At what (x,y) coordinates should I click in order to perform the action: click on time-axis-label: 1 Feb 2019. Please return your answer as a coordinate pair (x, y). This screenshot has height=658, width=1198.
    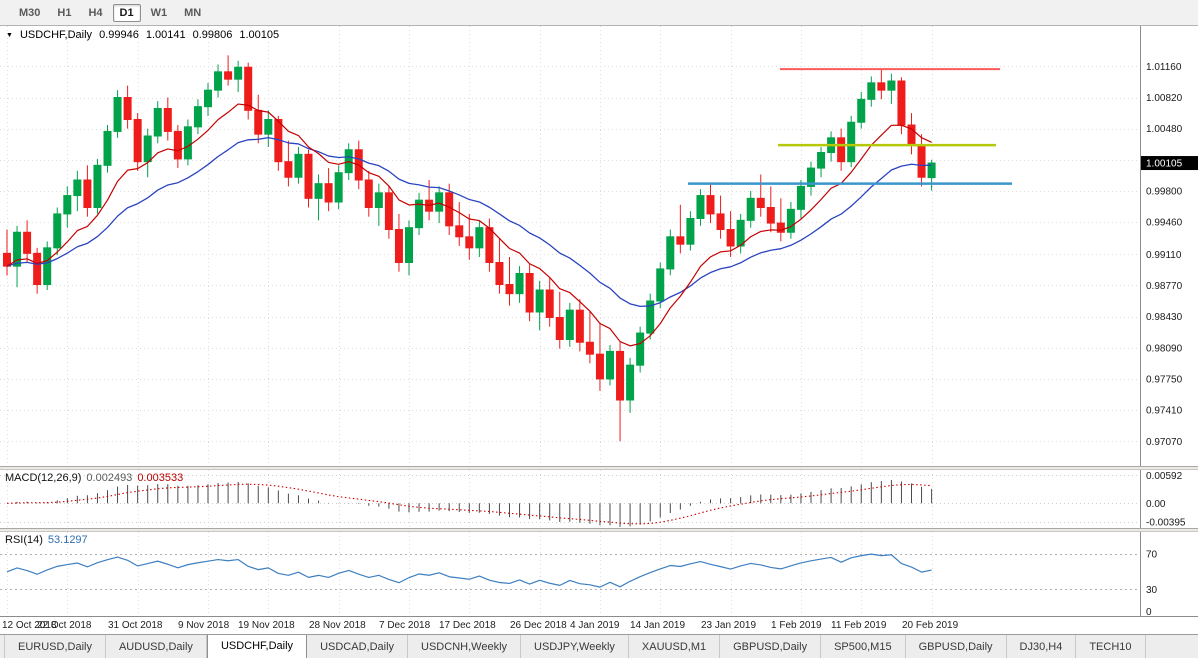
    Looking at the image, I should click on (796, 625).